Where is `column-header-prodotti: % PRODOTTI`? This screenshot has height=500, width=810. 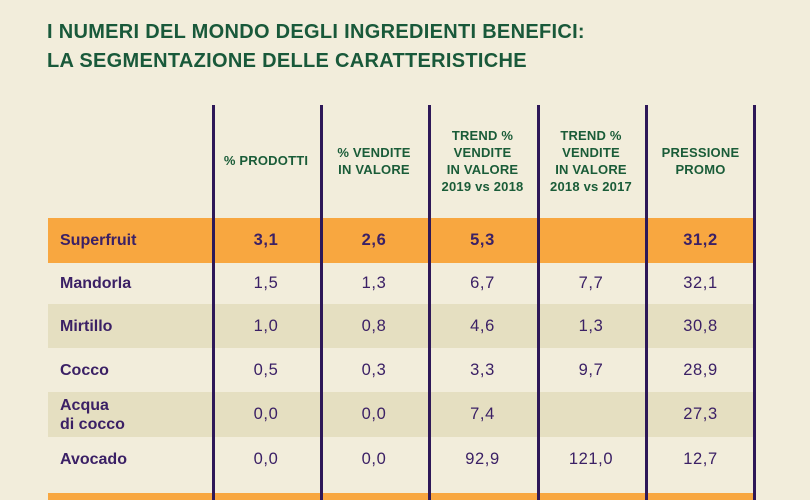
column-header-prodotti: % PRODOTTI is located at coordinates (266, 160).